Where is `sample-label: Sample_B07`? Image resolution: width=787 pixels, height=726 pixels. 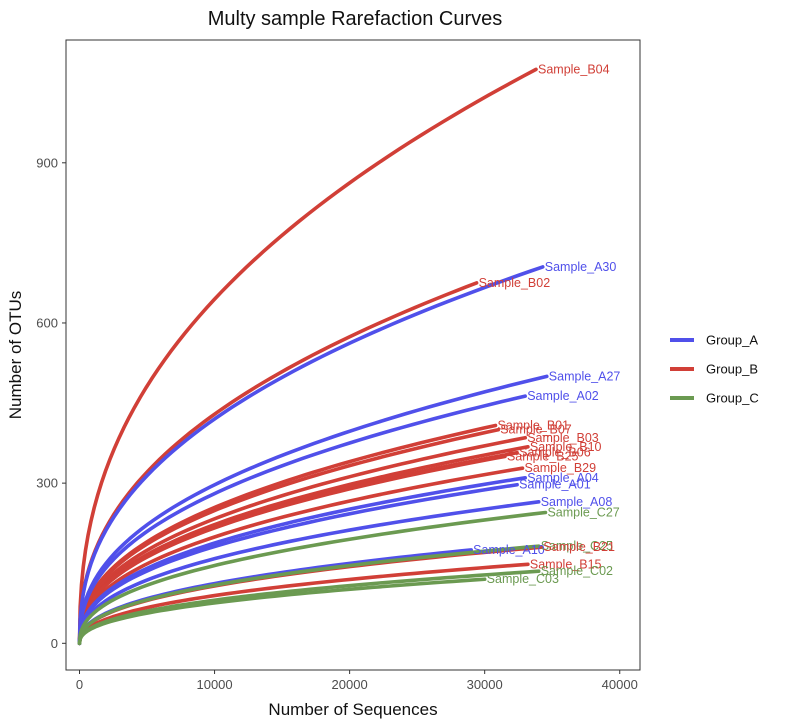
sample-label: Sample_B07 is located at coordinates (536, 430).